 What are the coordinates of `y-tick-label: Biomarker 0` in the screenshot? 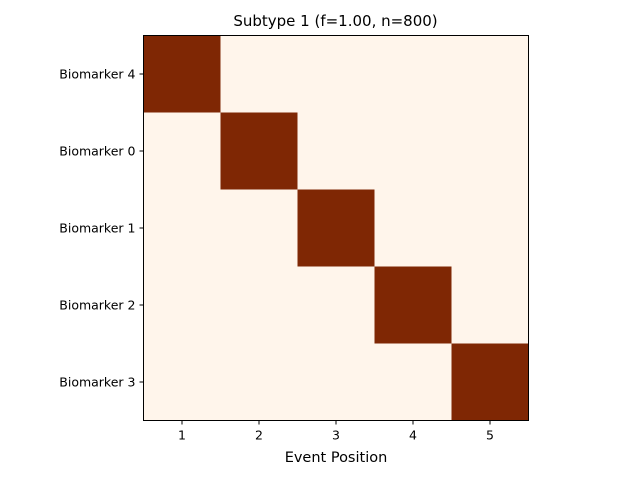 It's located at (97, 151).